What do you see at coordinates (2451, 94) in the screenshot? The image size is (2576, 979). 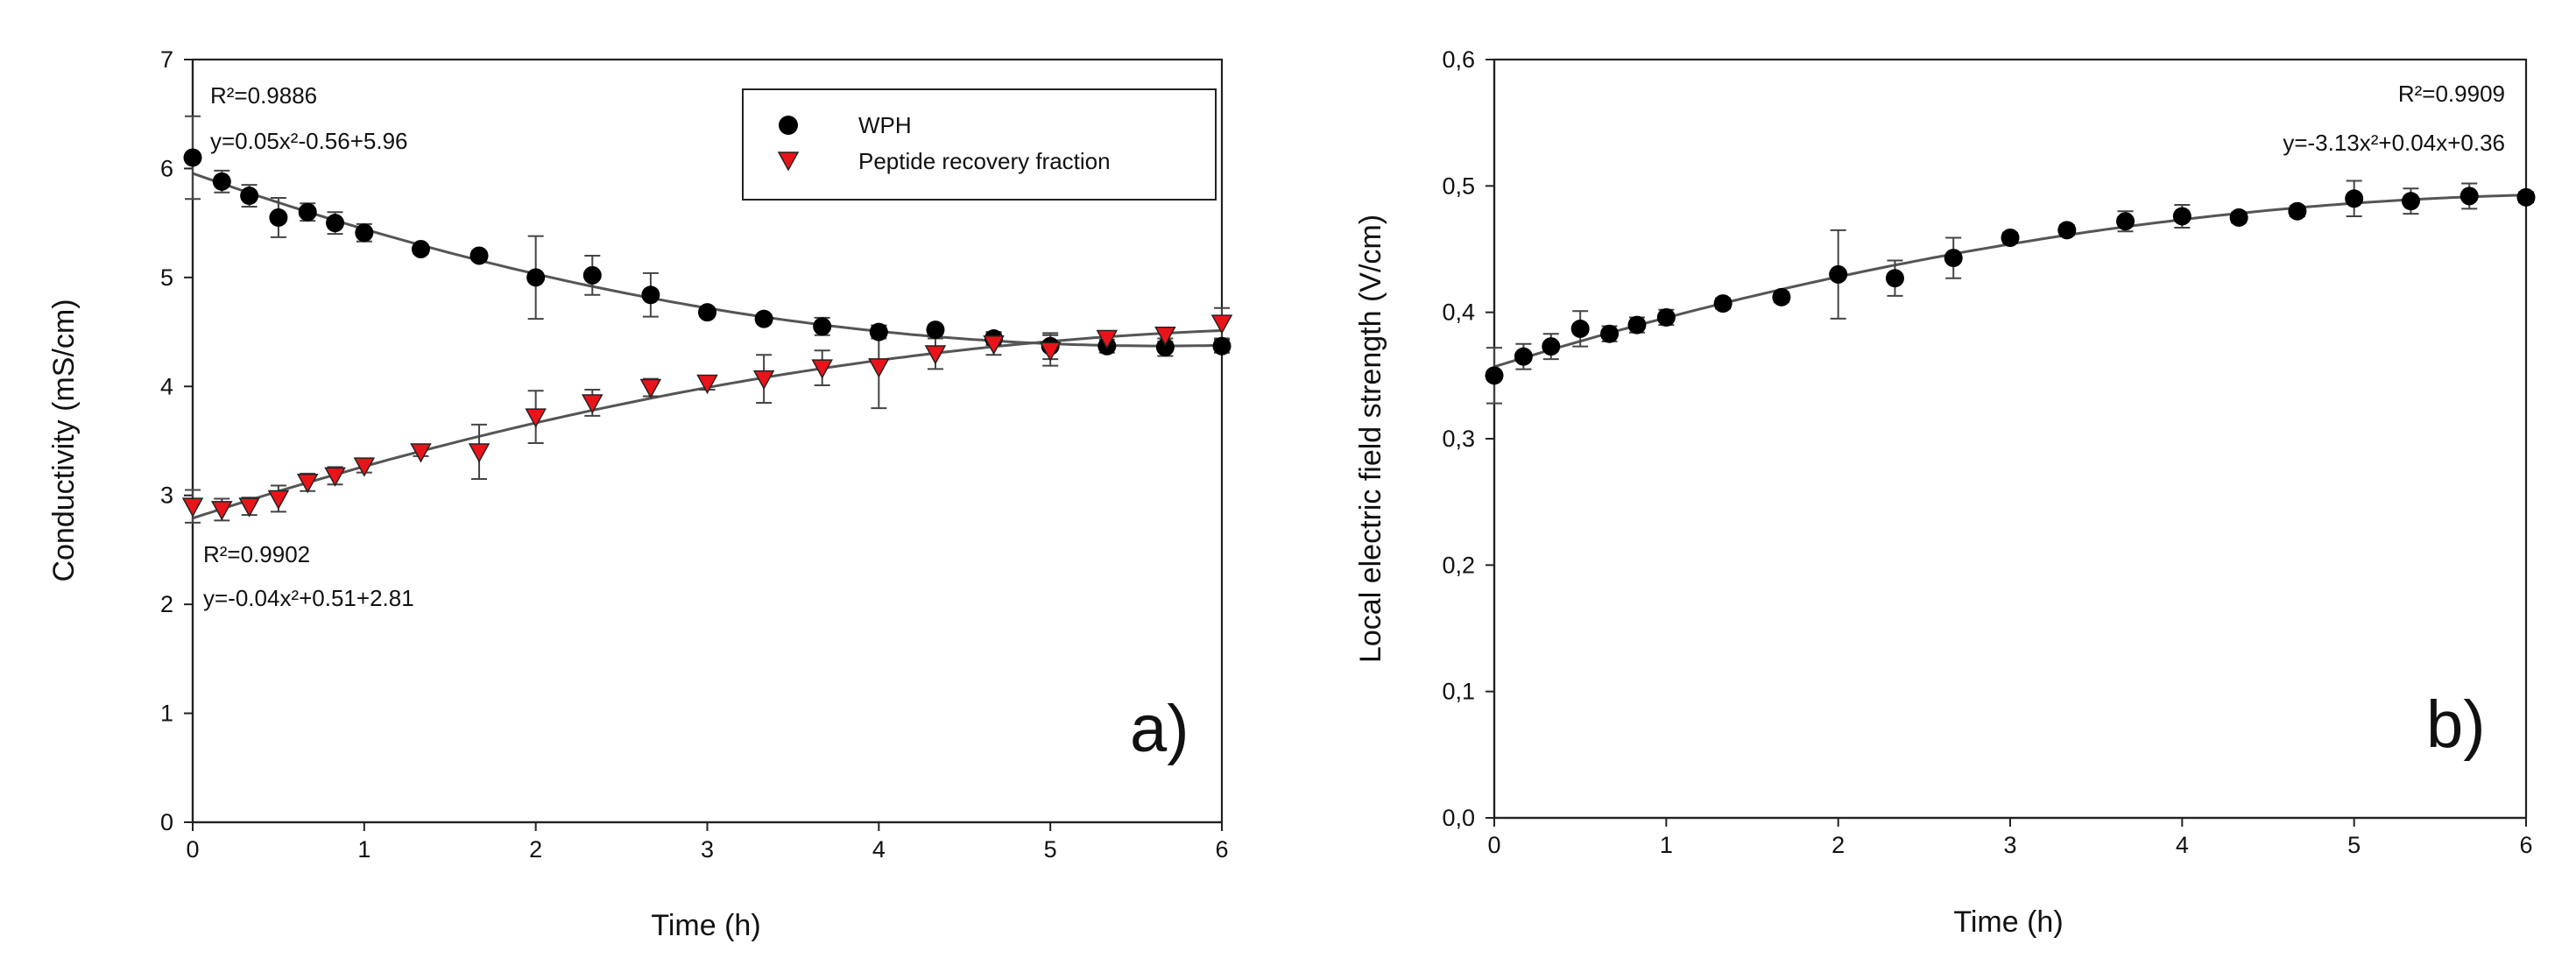 I see `field-r2-annotation: R²=0.9909` at bounding box center [2451, 94].